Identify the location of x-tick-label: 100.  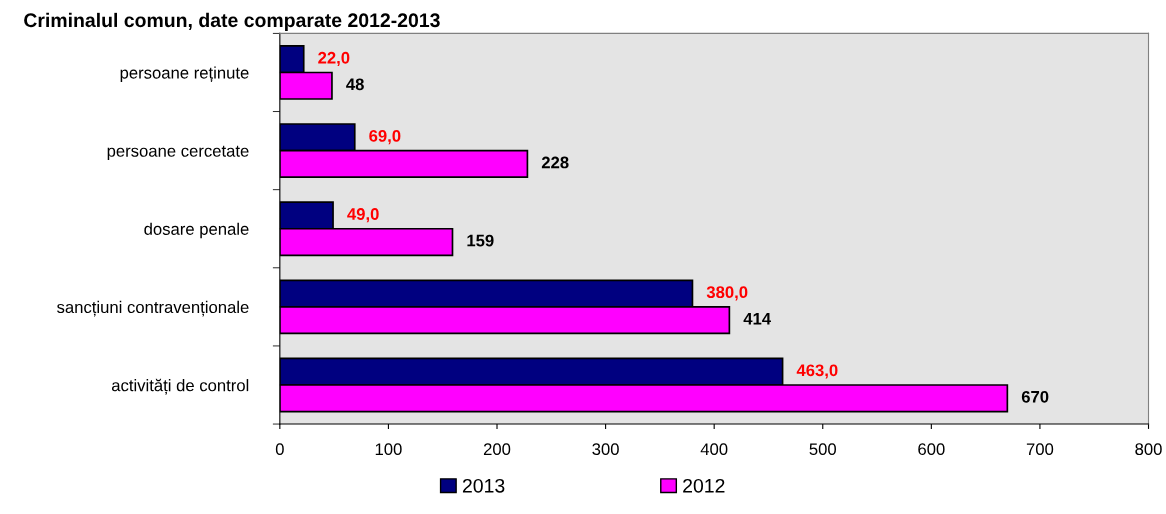
(388, 449).